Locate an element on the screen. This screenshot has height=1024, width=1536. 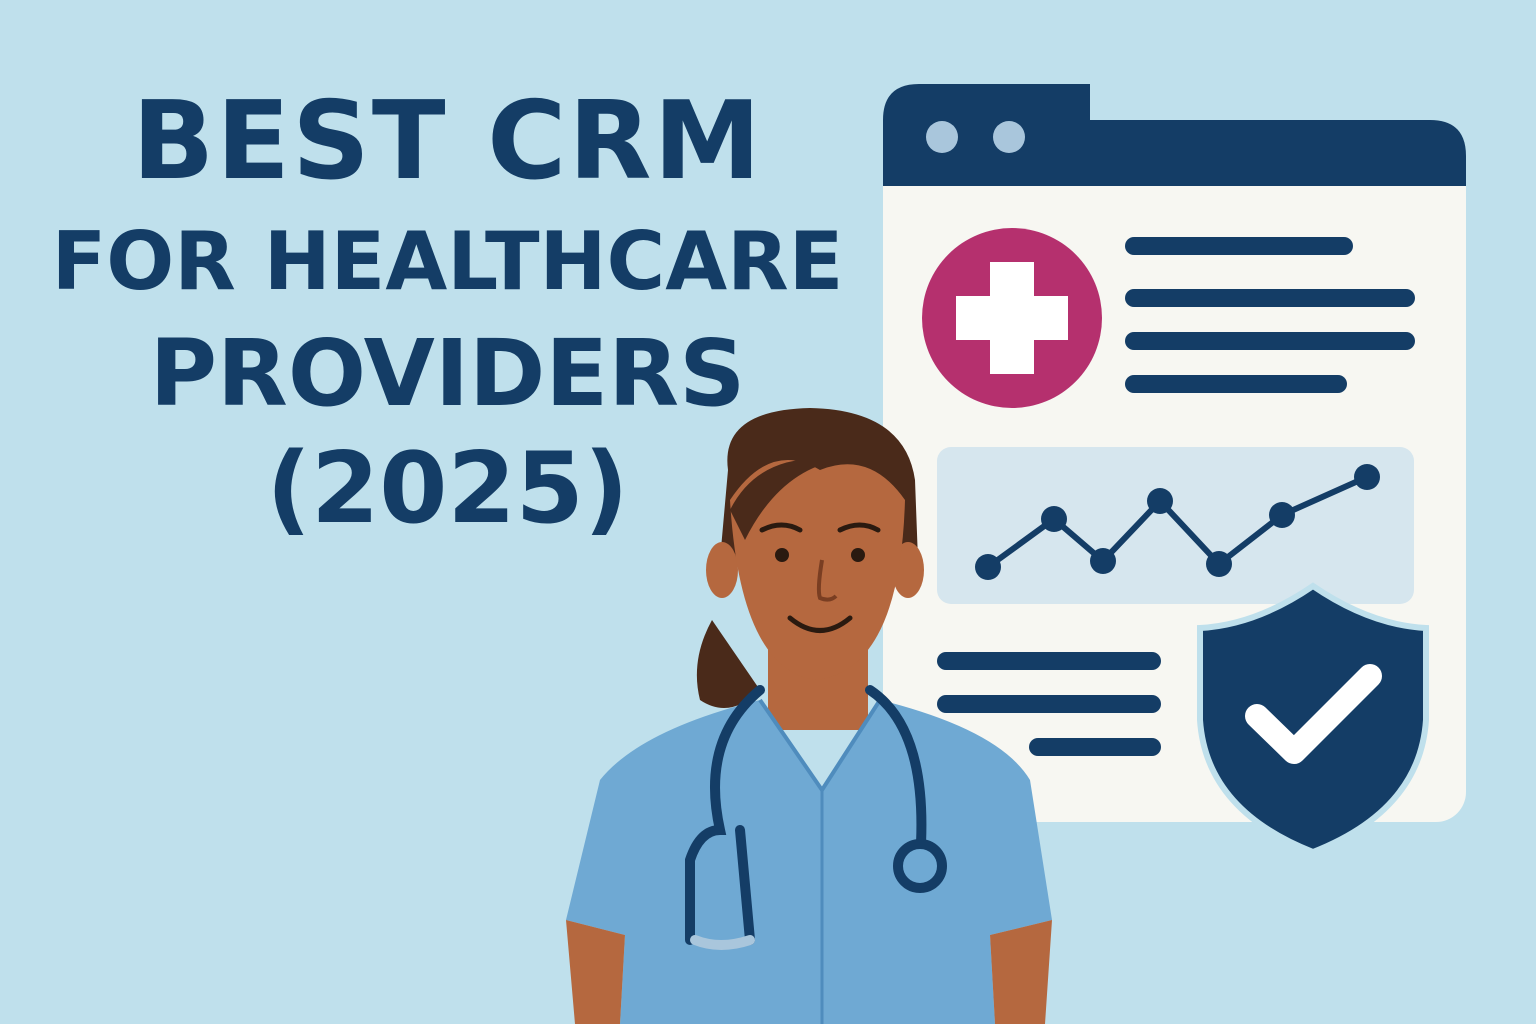
headline-line-2: FOR HEALTHCARE is located at coordinates (447, 261).